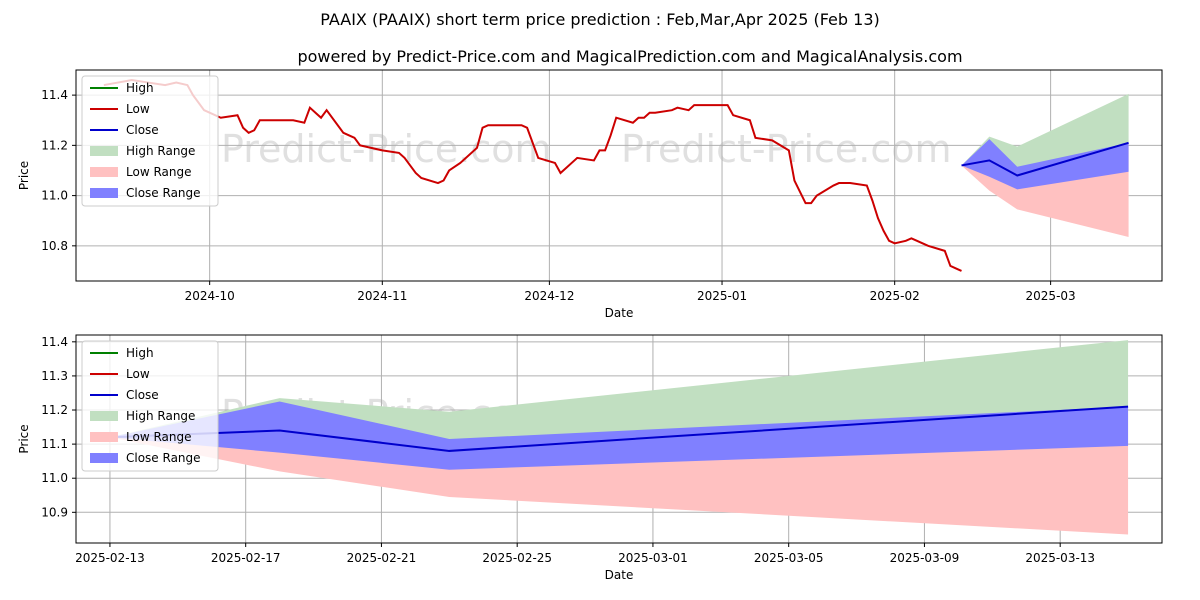 The height and width of the screenshot is (600, 1200). What do you see at coordinates (382, 296) in the screenshot?
I see `x-tick-label: 2024-11` at bounding box center [382, 296].